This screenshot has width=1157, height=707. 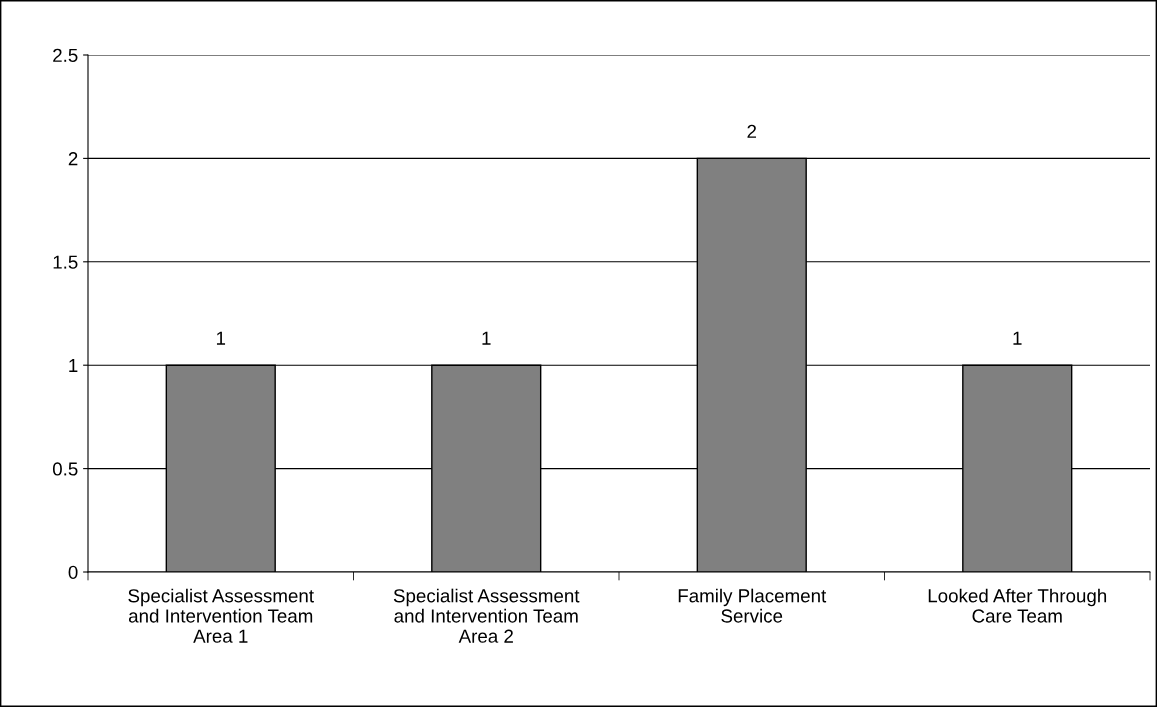 I want to click on x-tick-label: Specialist Assessment and Intervention Team Area 2, so click(x=486, y=615).